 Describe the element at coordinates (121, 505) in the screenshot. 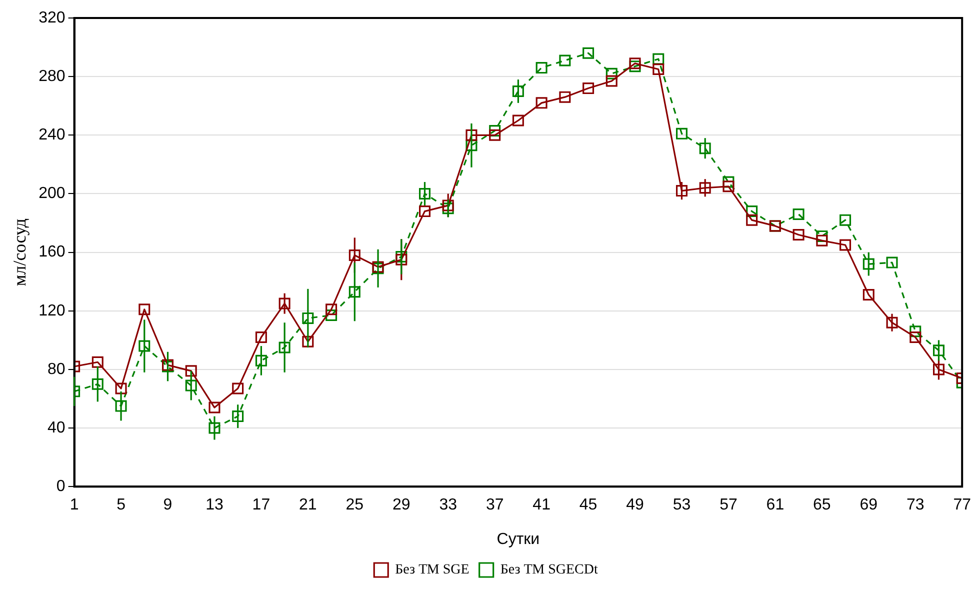

I see `x-tick-label: 5` at that location.